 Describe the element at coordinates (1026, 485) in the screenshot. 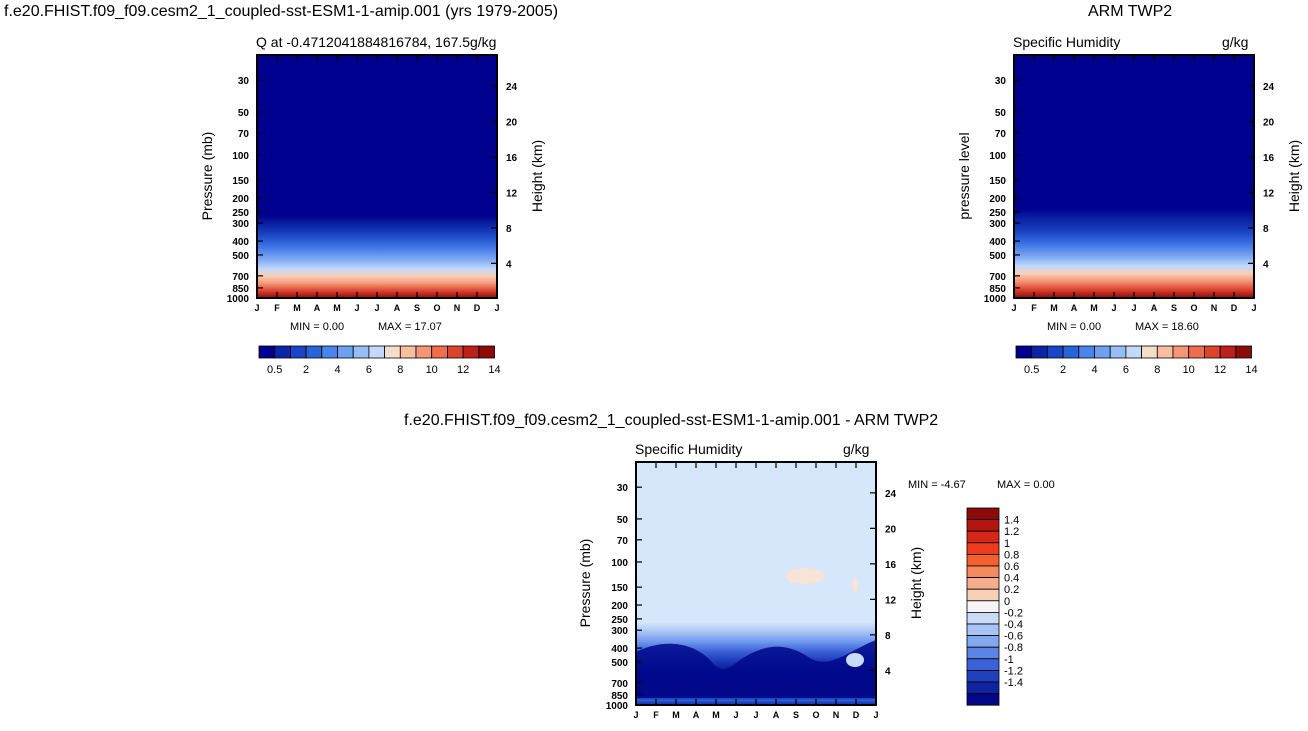

I see `panel3-max: MAX = 0.00` at that location.